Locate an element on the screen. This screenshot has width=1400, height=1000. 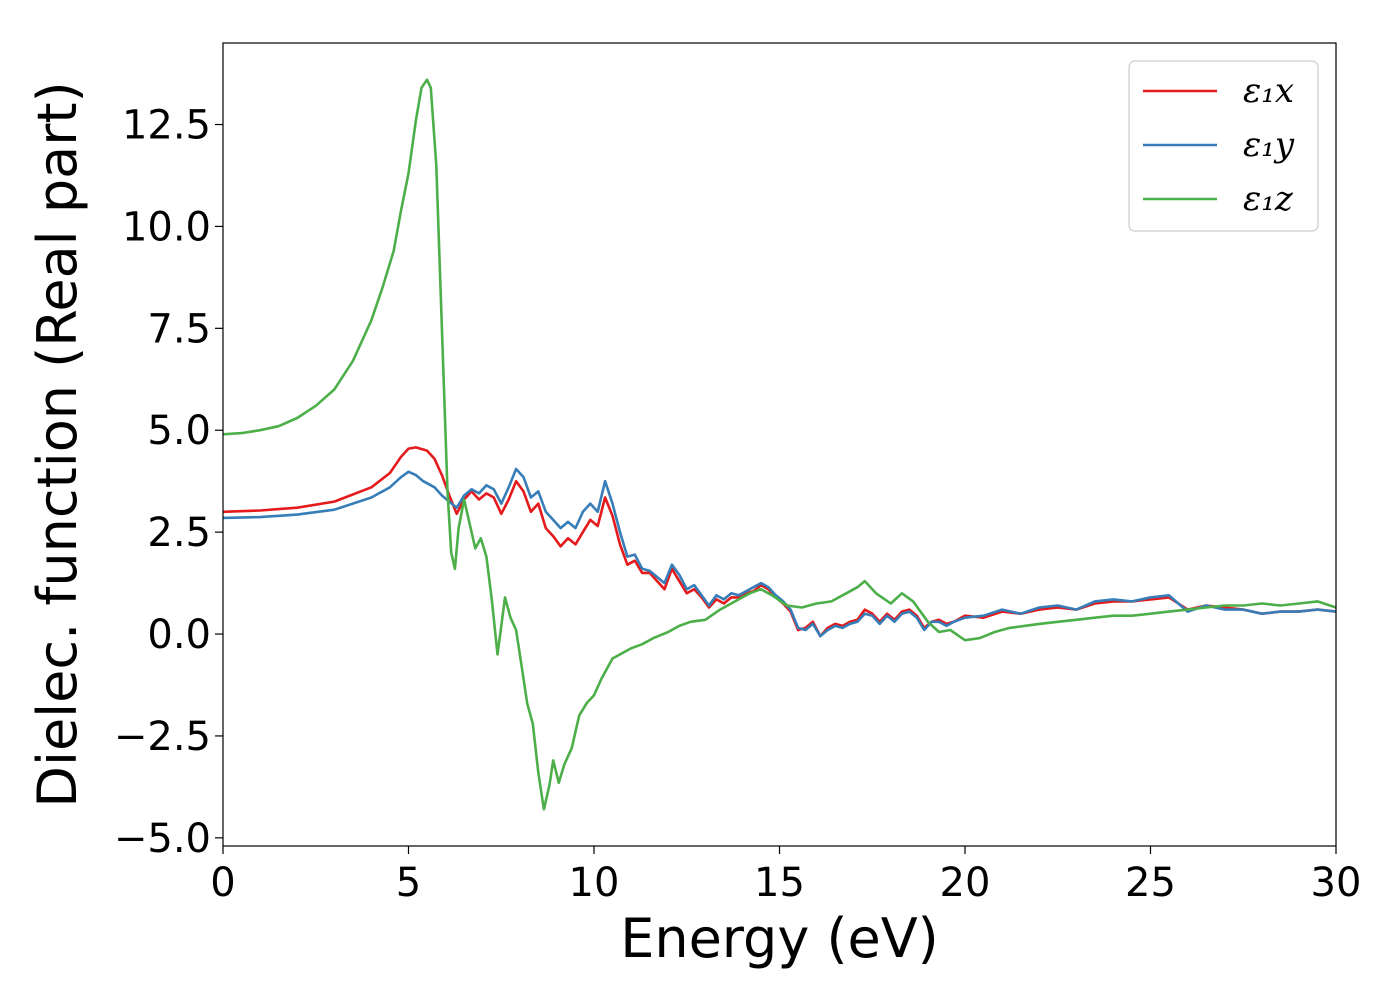
legend-box is located at coordinates (1223, 146).